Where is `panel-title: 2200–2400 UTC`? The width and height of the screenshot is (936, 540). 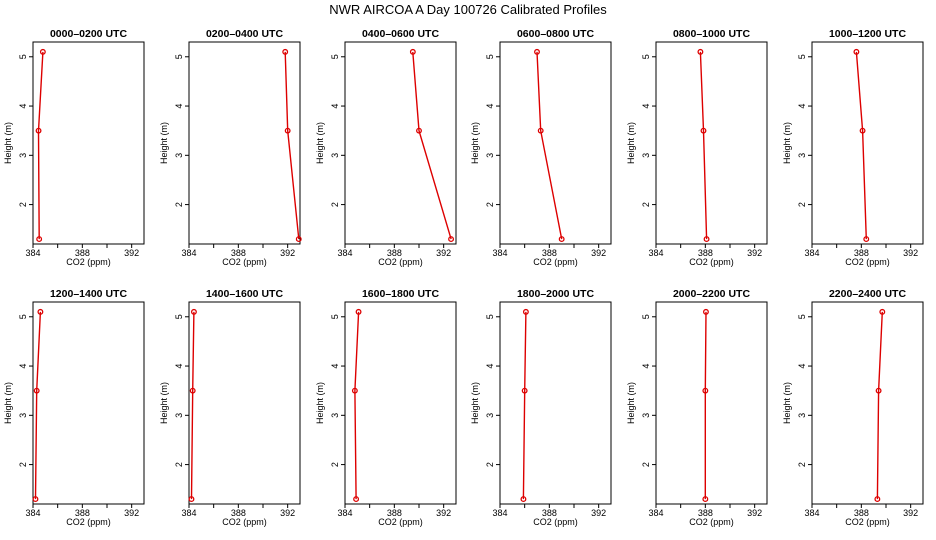
panel-title: 2200–2400 UTC is located at coordinates (867, 294).